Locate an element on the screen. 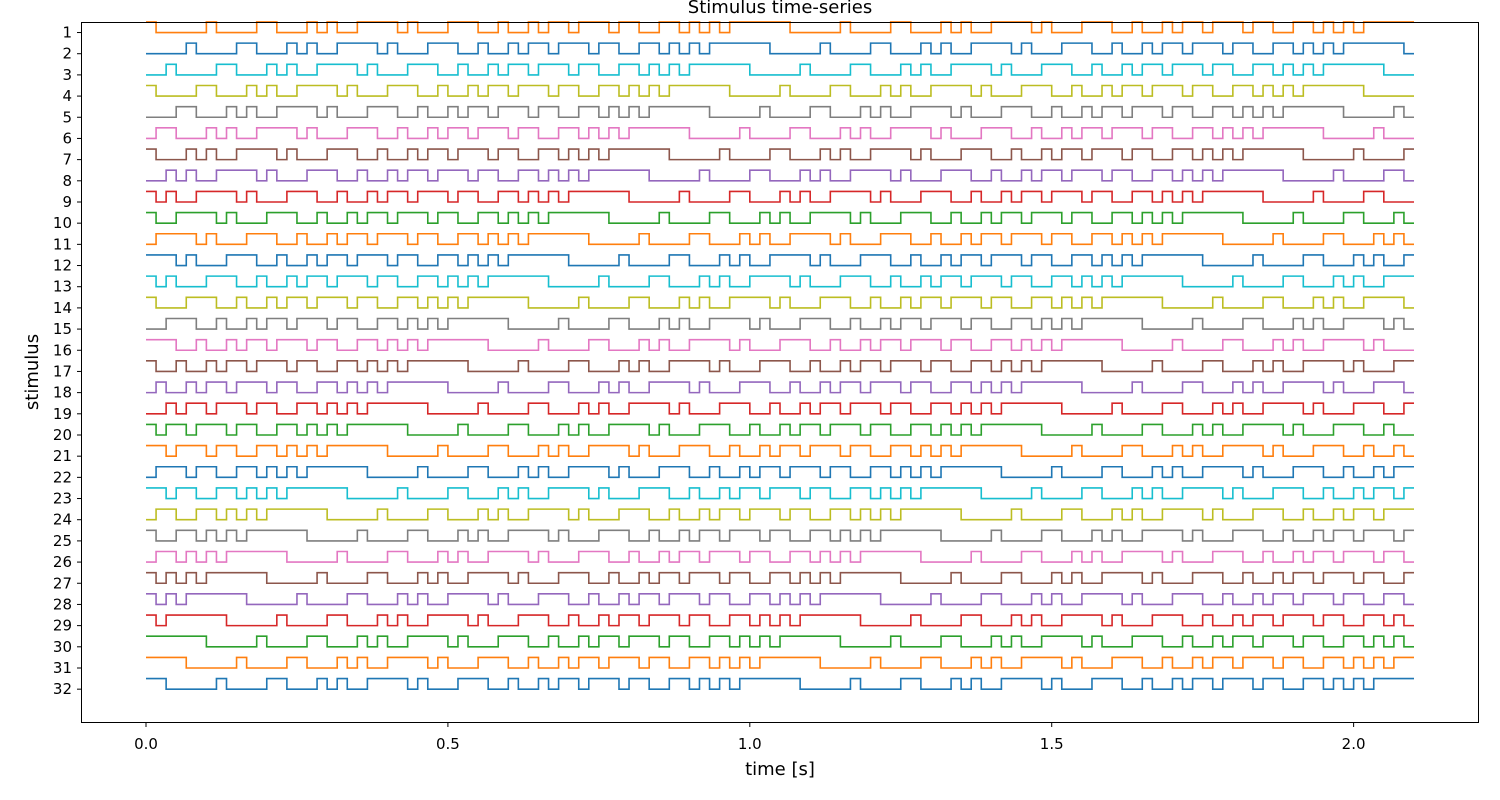 Image resolution: width=1500 pixels, height=800 pixels. y-tick-label: 30 is located at coordinates (62, 647).